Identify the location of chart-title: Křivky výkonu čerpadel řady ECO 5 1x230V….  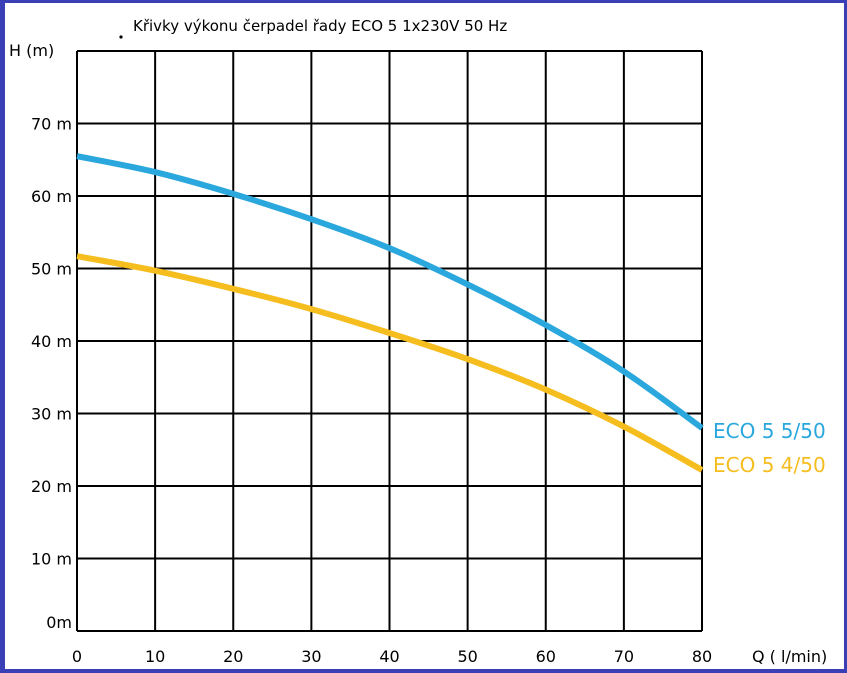
(320, 26).